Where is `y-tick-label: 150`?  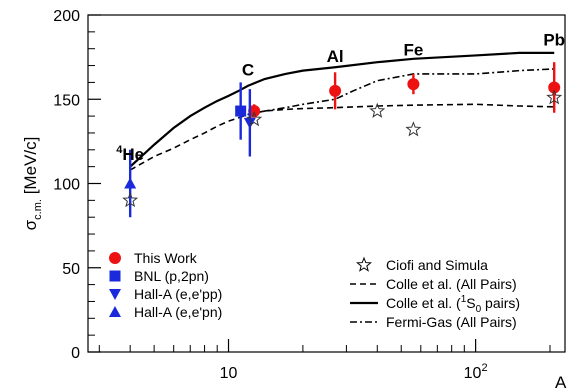 y-tick-label: 150 is located at coordinates (66, 100).